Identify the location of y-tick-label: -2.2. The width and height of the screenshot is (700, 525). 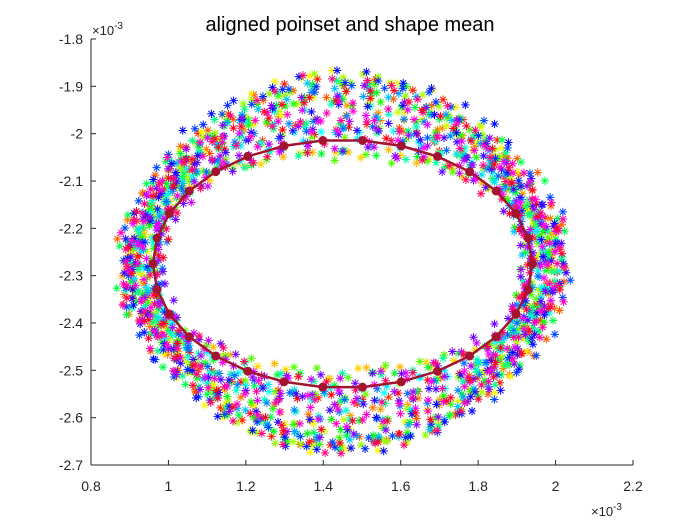
(71, 228).